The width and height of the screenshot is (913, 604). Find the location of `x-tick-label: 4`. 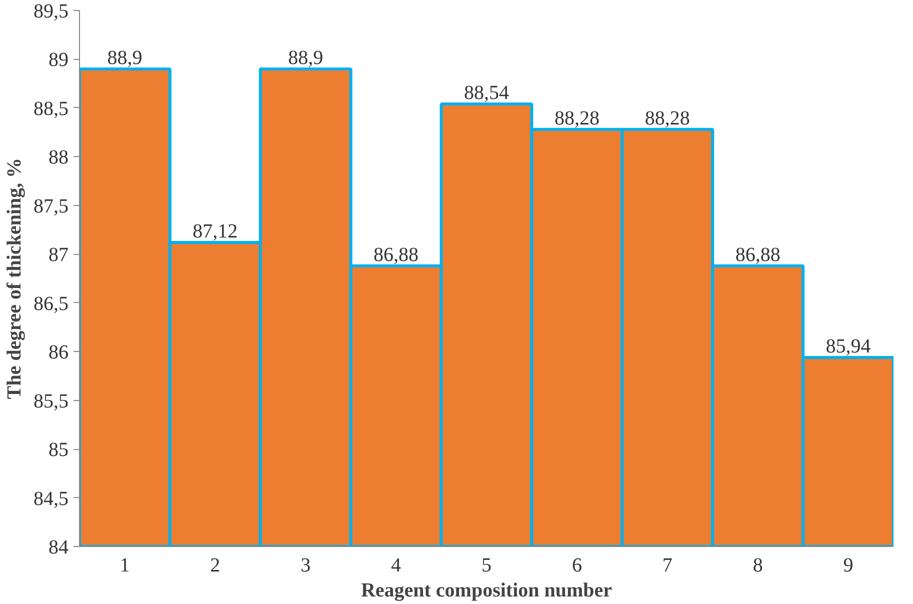

x-tick-label: 4 is located at coordinates (396, 565).